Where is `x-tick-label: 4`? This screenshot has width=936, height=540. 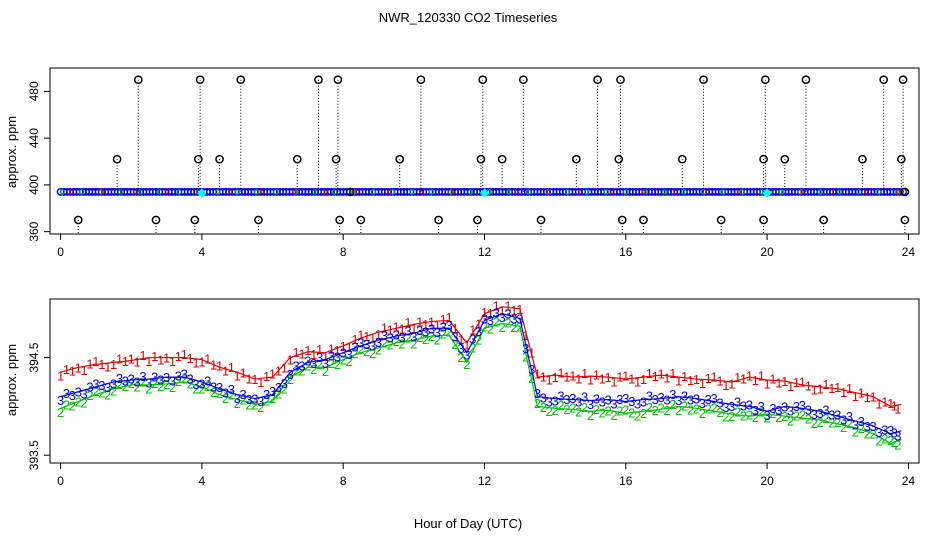
x-tick-label: 4 is located at coordinates (202, 481).